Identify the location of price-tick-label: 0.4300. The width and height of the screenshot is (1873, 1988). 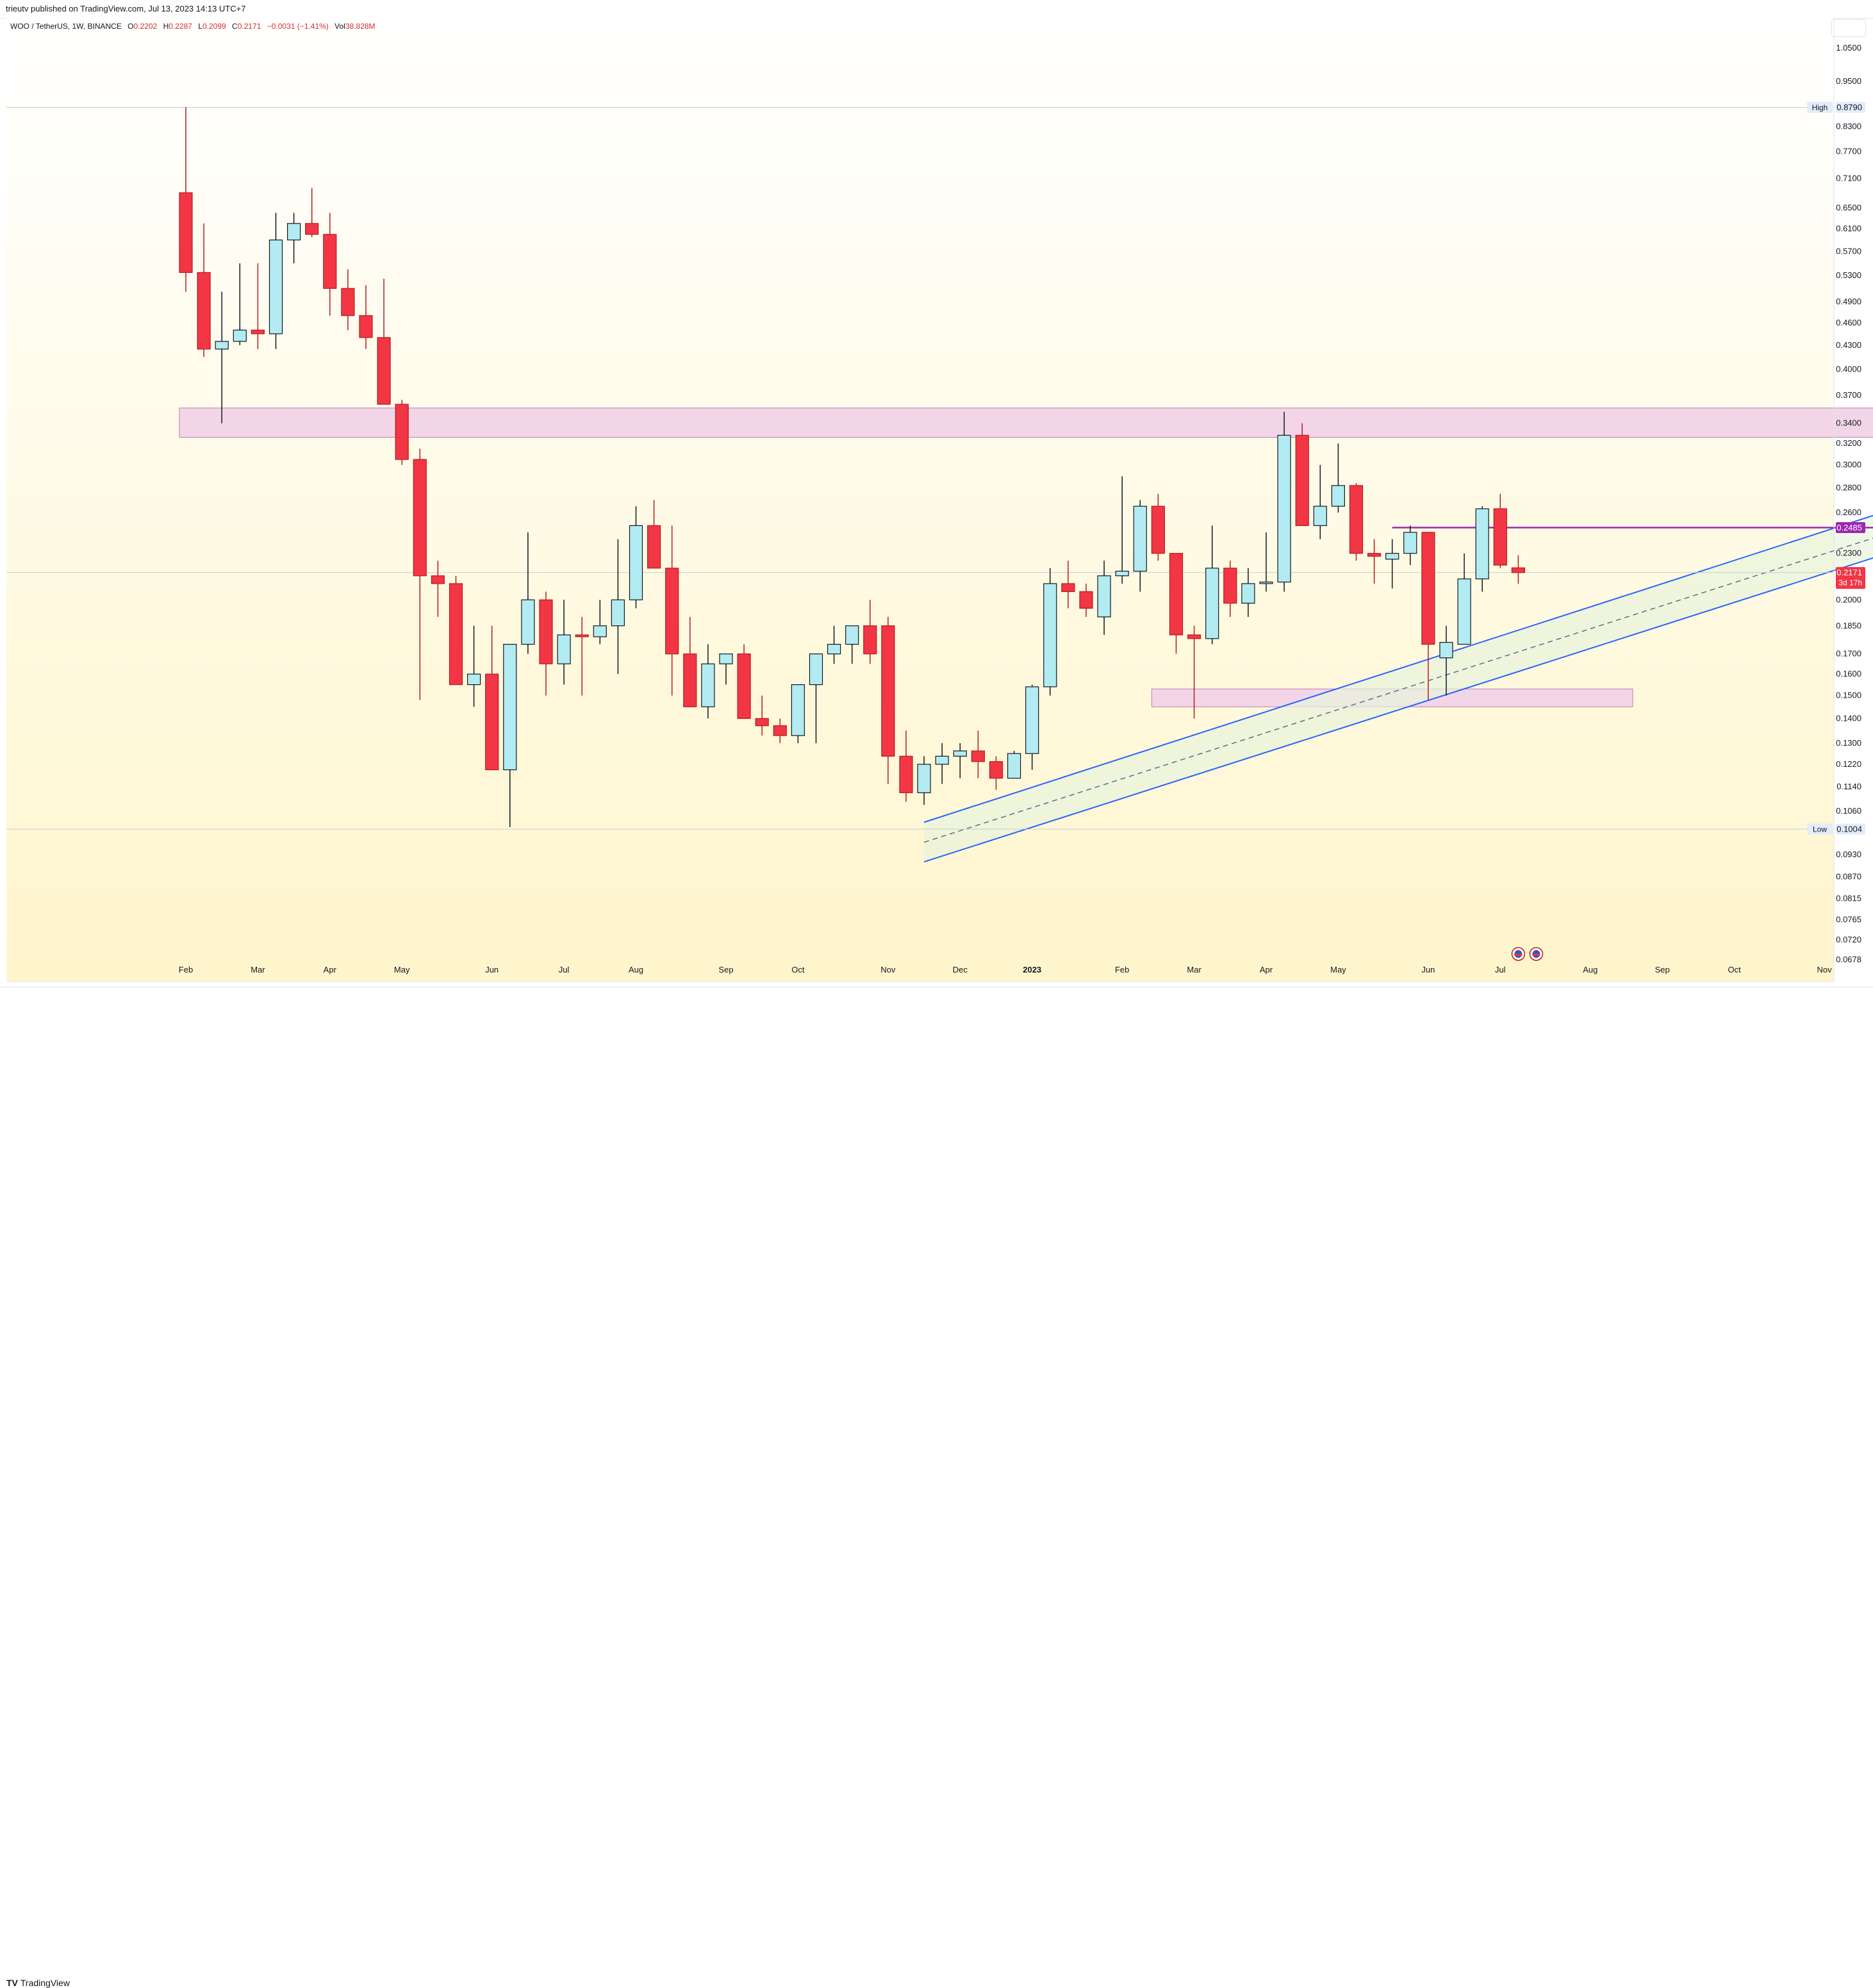
(1848, 345).